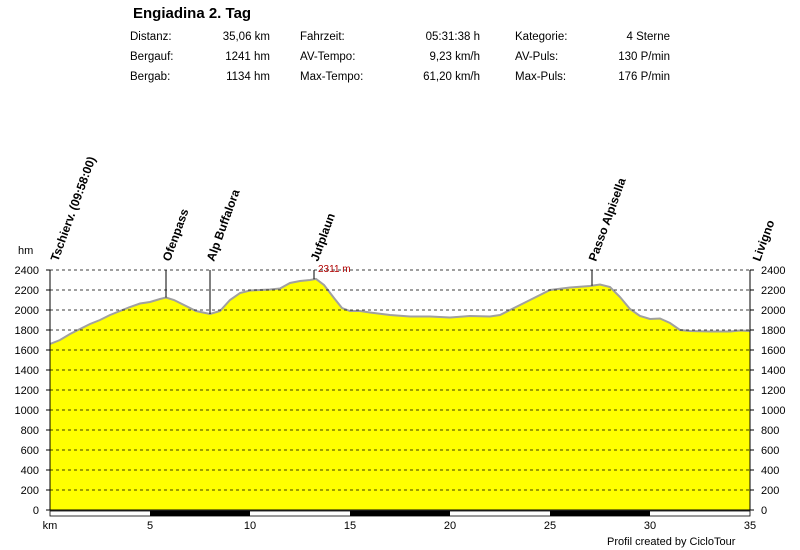 This screenshot has width=800, height=550. I want to click on y-tick-label-left: 1200, so click(27, 391).